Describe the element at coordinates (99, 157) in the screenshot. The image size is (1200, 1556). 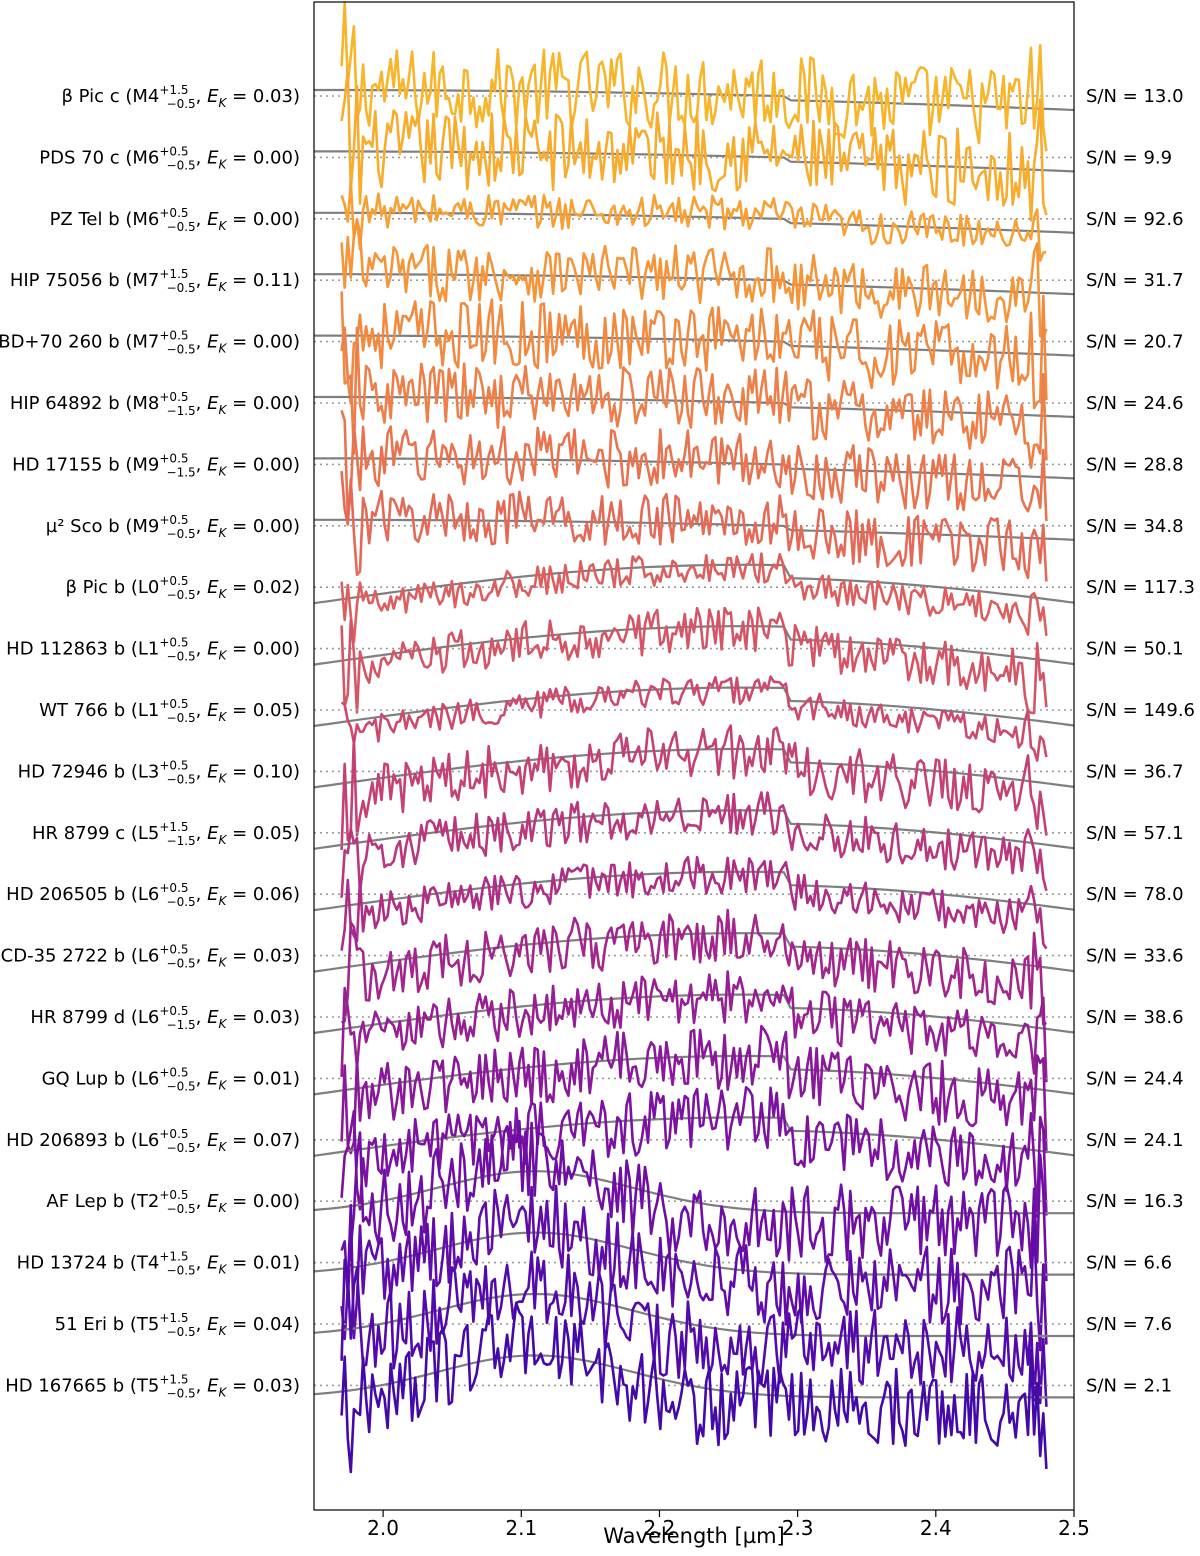
I see `object-name: PDS 70 c (M6` at that location.